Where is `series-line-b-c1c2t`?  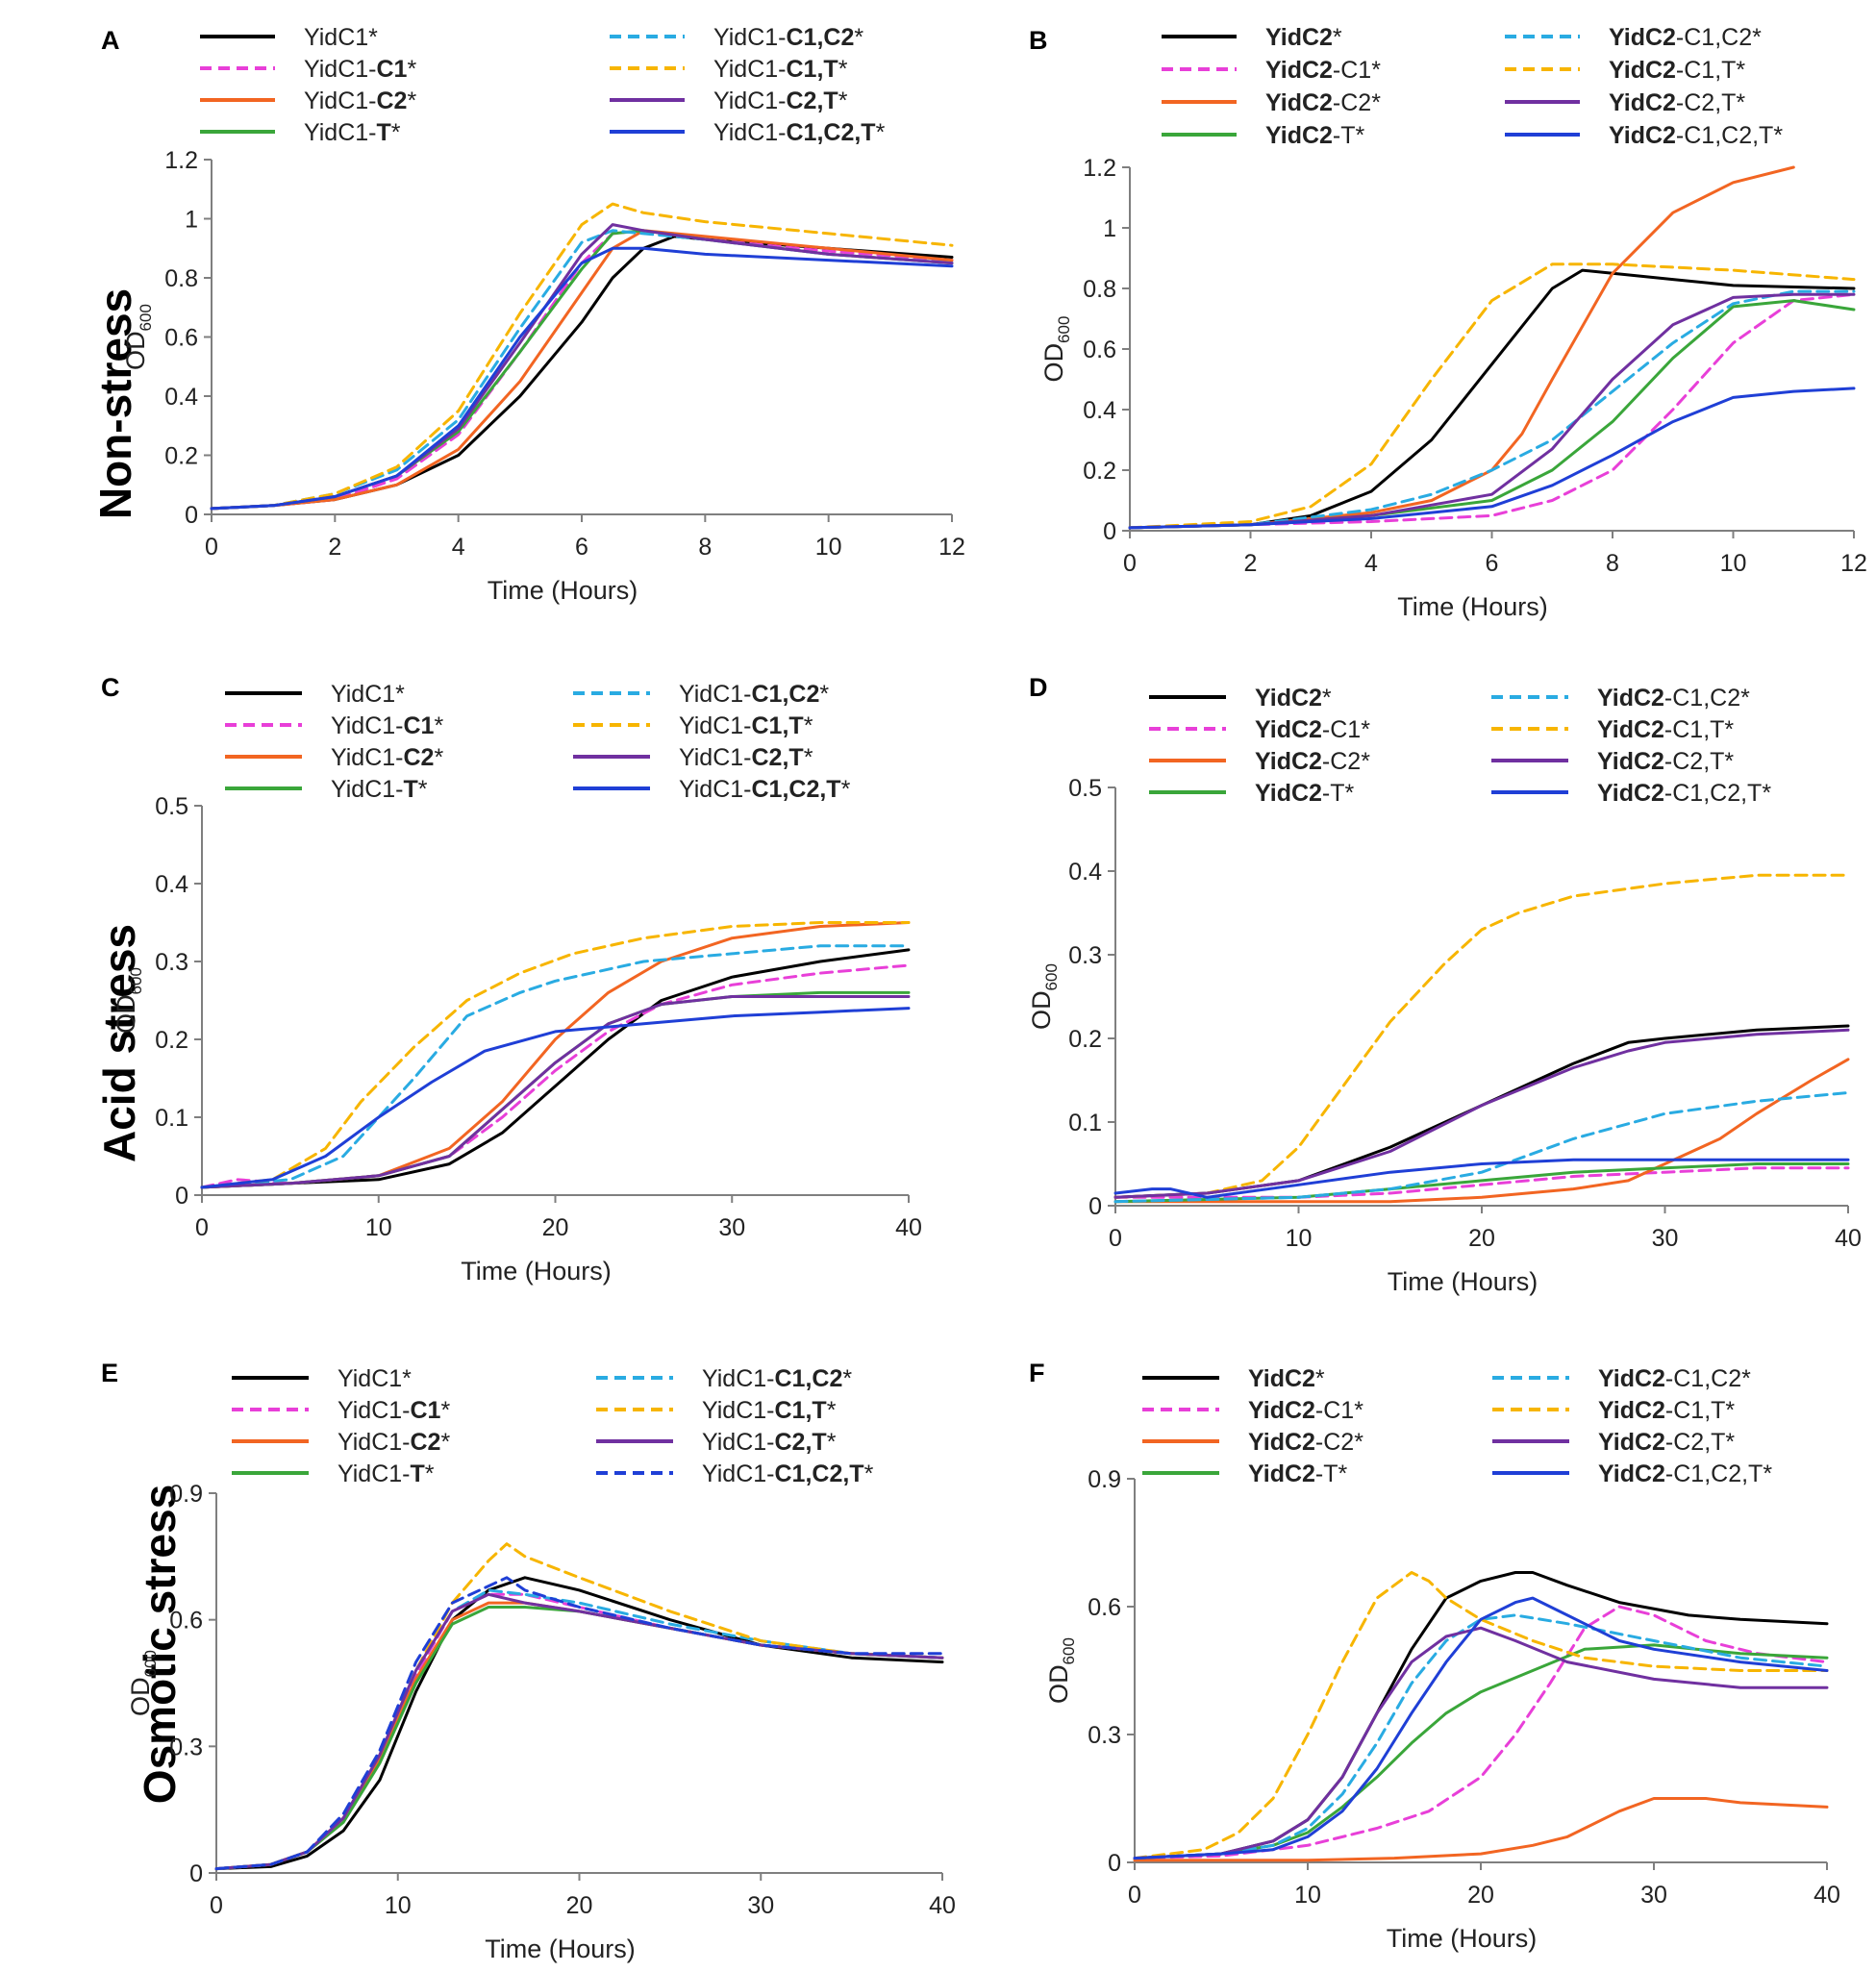
series-line-b-c1c2t is located at coordinates (1492, 458).